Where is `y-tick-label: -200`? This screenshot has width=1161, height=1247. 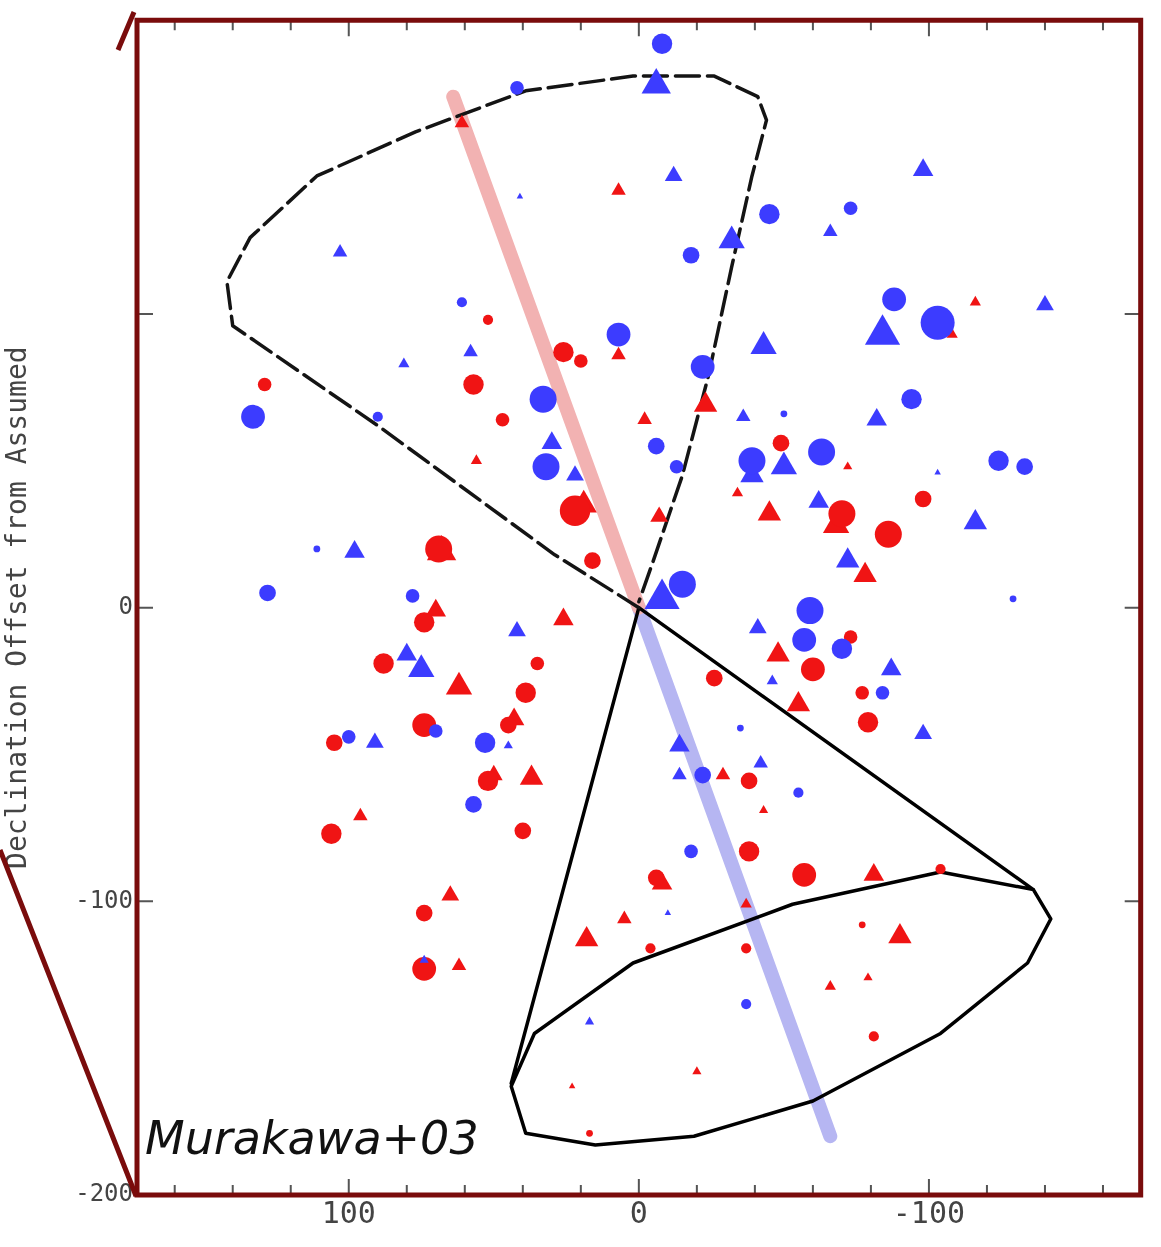 y-tick-label: -200 is located at coordinates (104, 1193).